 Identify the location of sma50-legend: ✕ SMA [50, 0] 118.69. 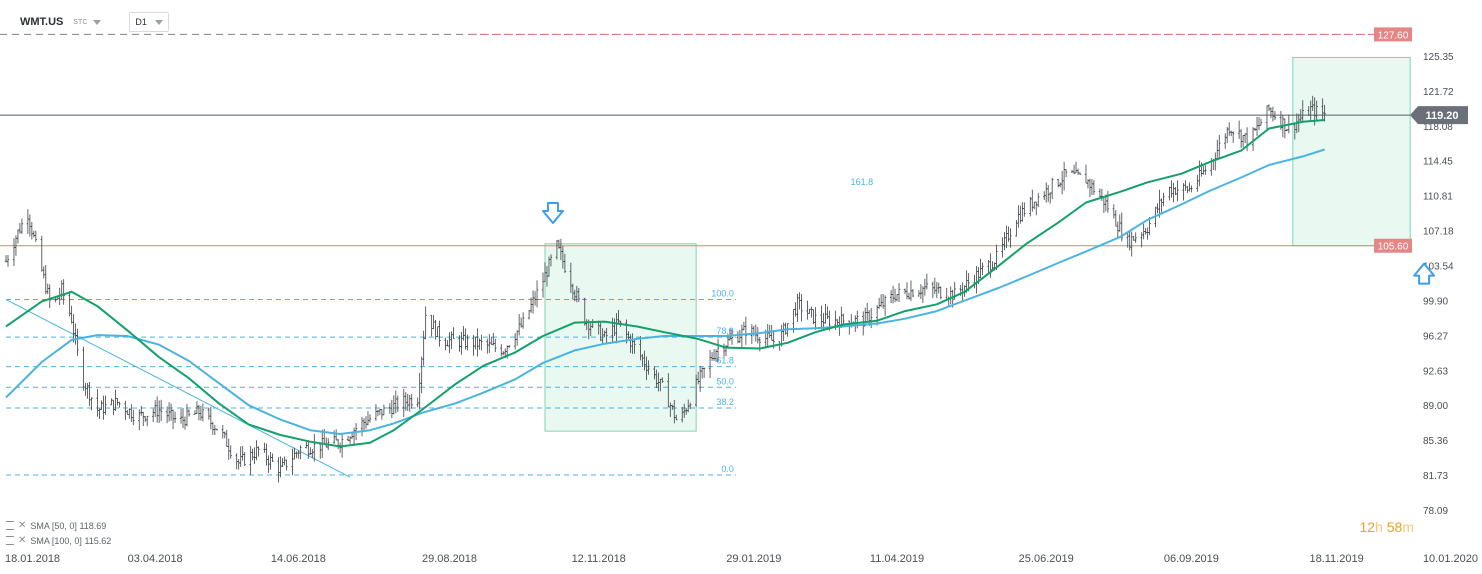
(56, 525).